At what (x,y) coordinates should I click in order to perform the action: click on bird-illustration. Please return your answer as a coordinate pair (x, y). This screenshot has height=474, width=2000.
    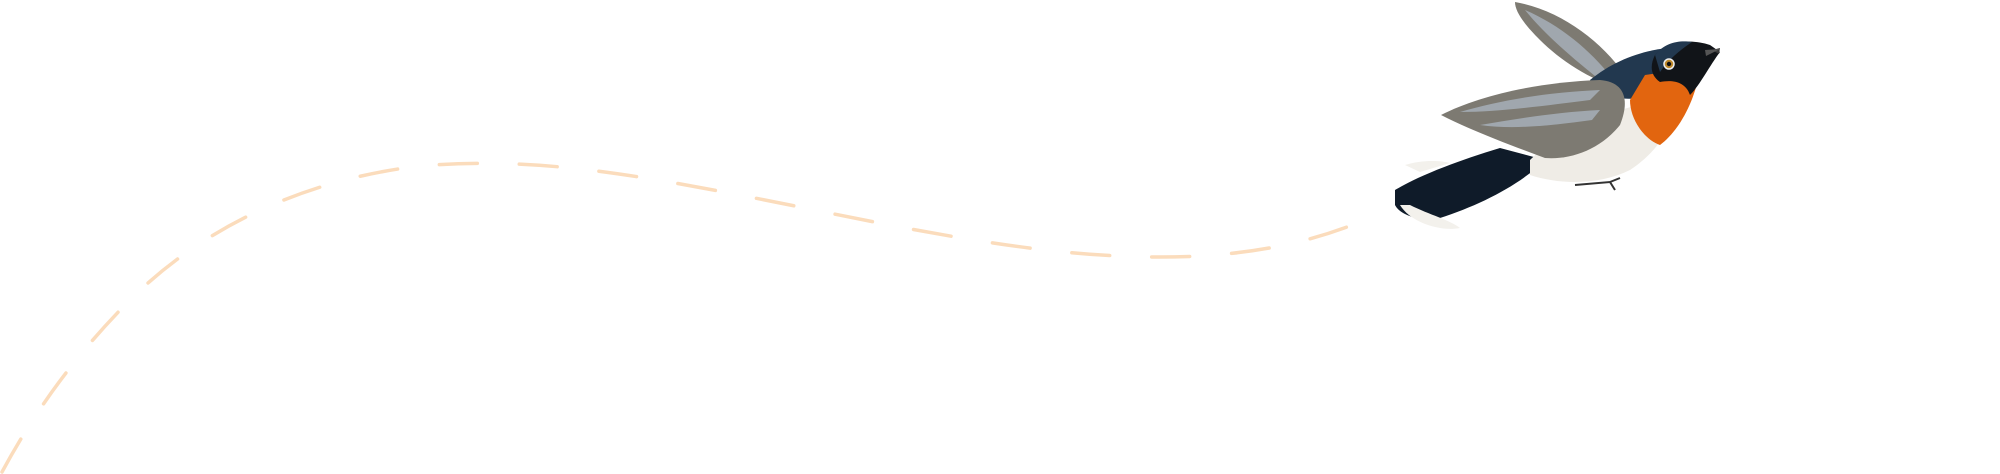
    Looking at the image, I should click on (1557, 115).